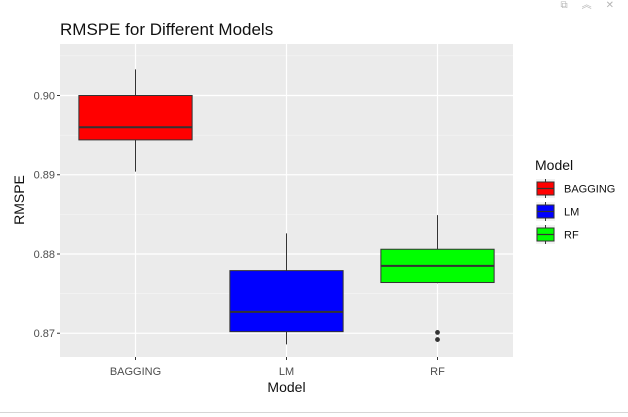 The width and height of the screenshot is (628, 417). I want to click on x-tick-label: RF, so click(437, 372).